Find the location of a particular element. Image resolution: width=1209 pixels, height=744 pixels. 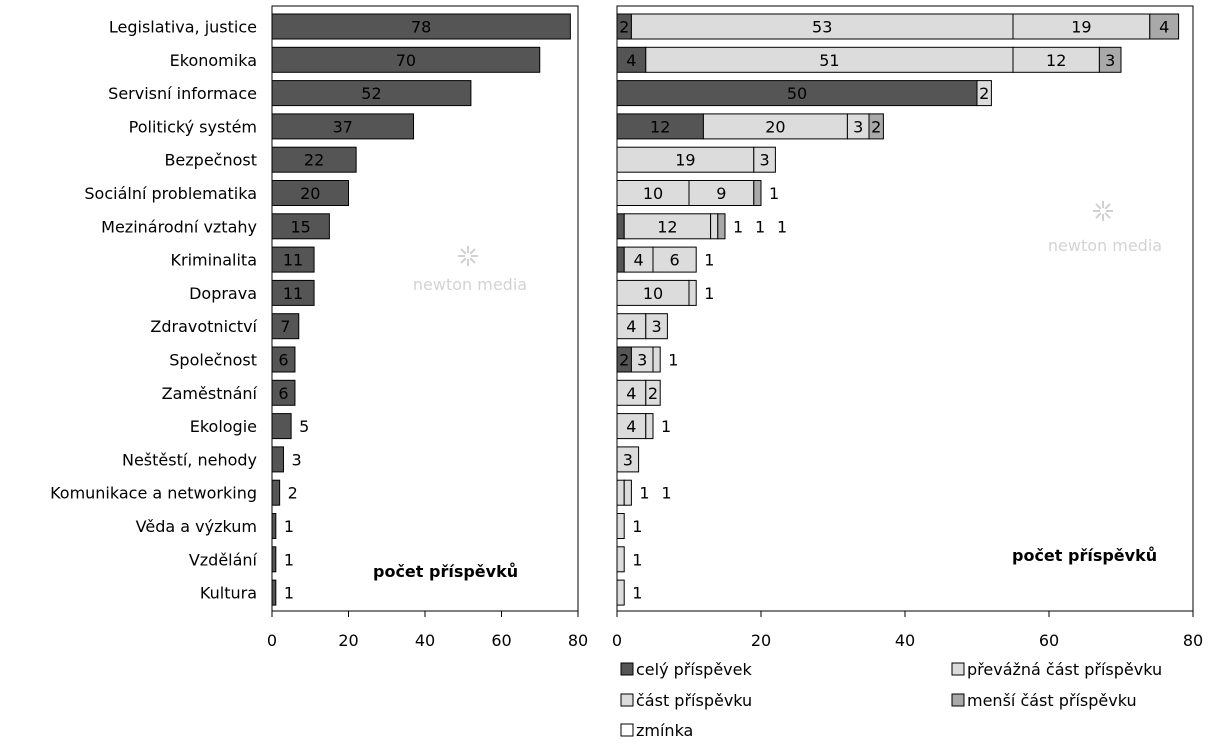

category-label: Věda a výzkum is located at coordinates (196, 526).